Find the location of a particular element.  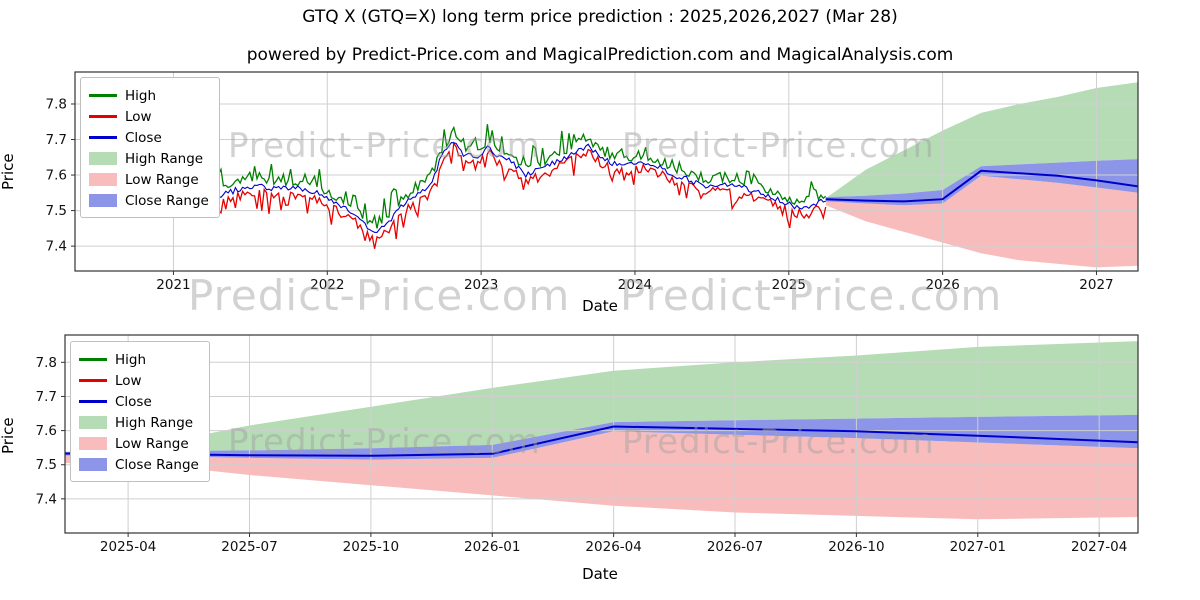

bottom-y-axis-label: Price is located at coordinates (8, 435).